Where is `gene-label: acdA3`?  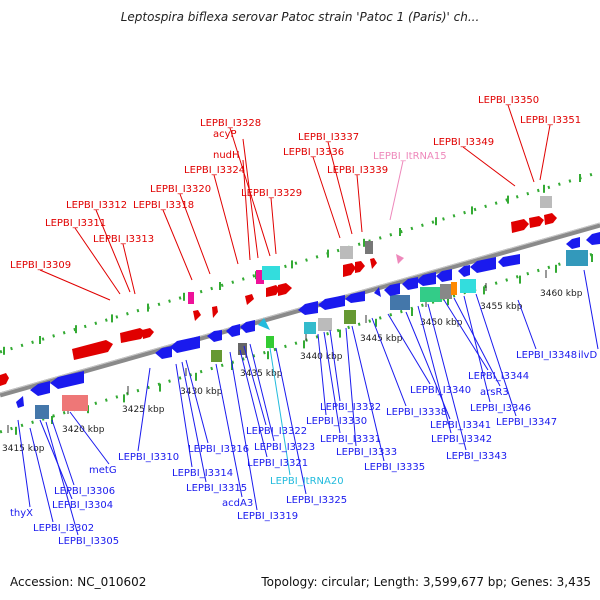 gene-label: acdA3 is located at coordinates (237, 503).